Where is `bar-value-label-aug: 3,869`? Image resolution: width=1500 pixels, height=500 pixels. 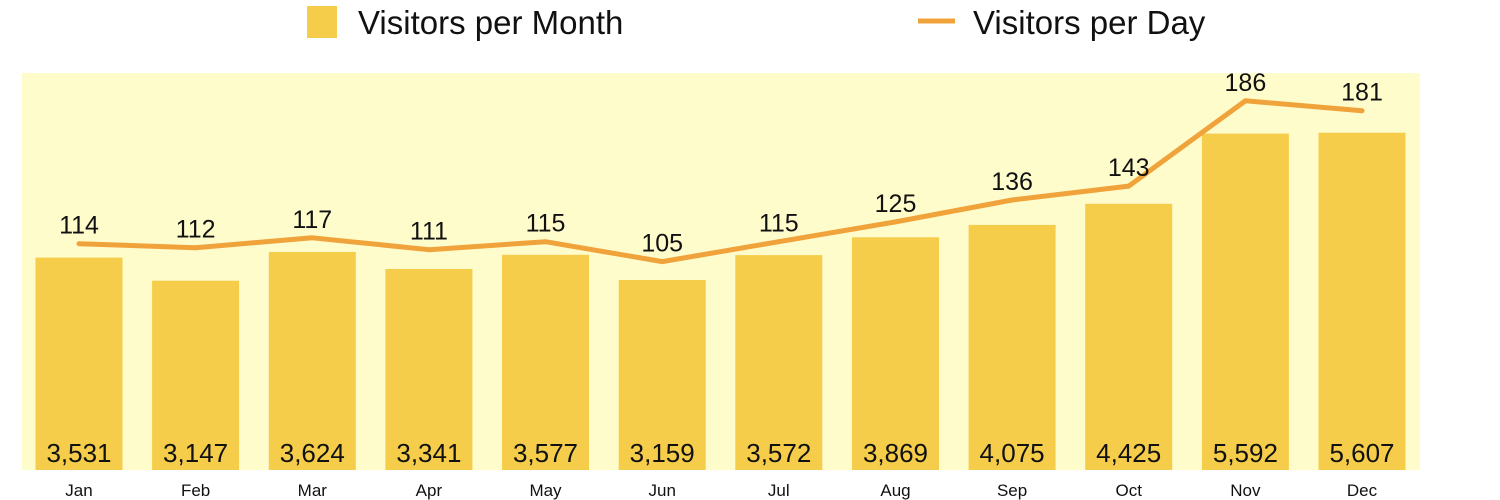
bar-value-label-aug: 3,869 is located at coordinates (895, 453).